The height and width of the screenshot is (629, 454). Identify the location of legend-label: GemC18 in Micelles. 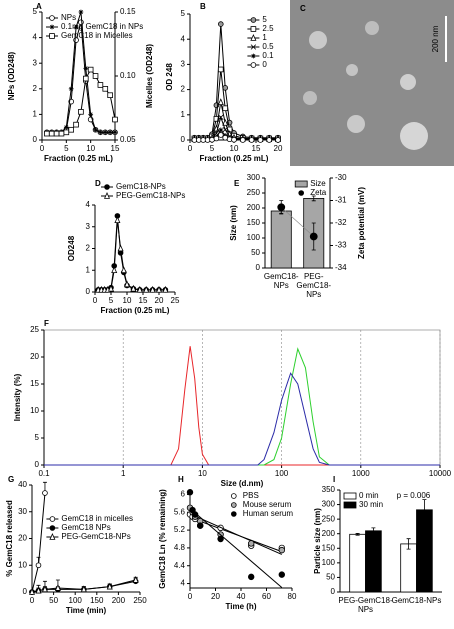
(97, 35).